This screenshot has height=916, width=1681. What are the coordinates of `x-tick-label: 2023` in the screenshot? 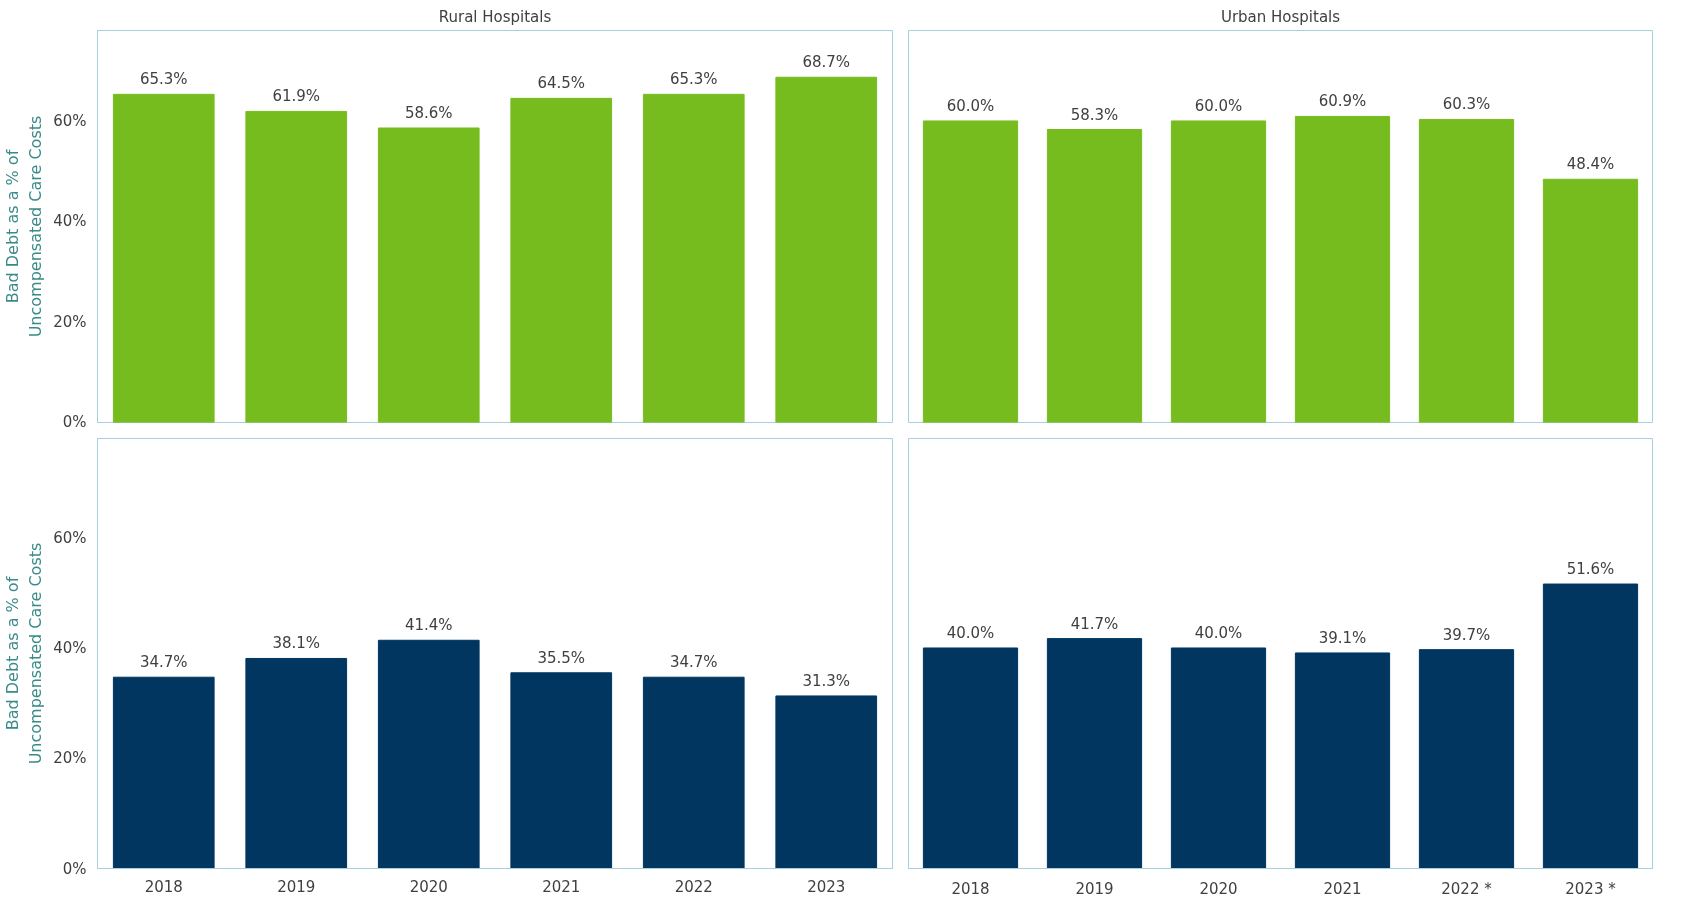 It's located at (826, 886).